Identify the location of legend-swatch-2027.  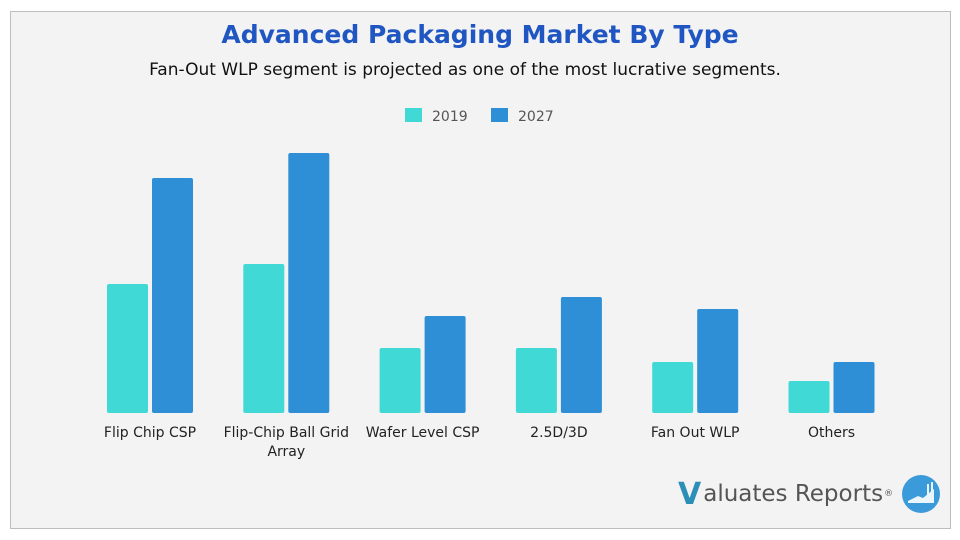
(499, 115).